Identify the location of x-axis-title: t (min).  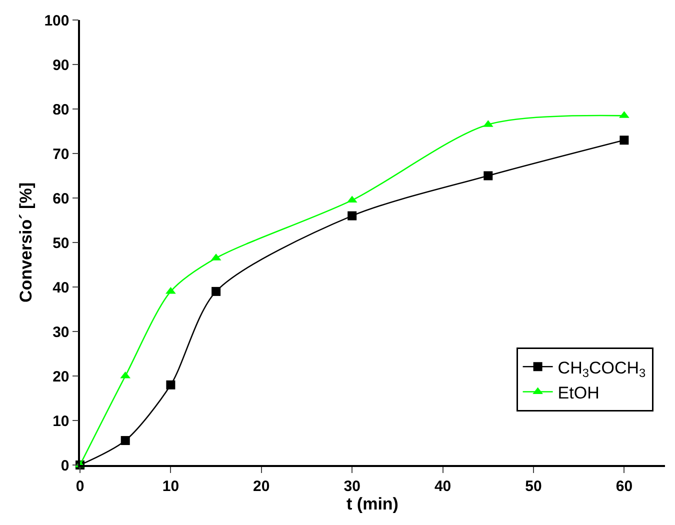
(372, 504).